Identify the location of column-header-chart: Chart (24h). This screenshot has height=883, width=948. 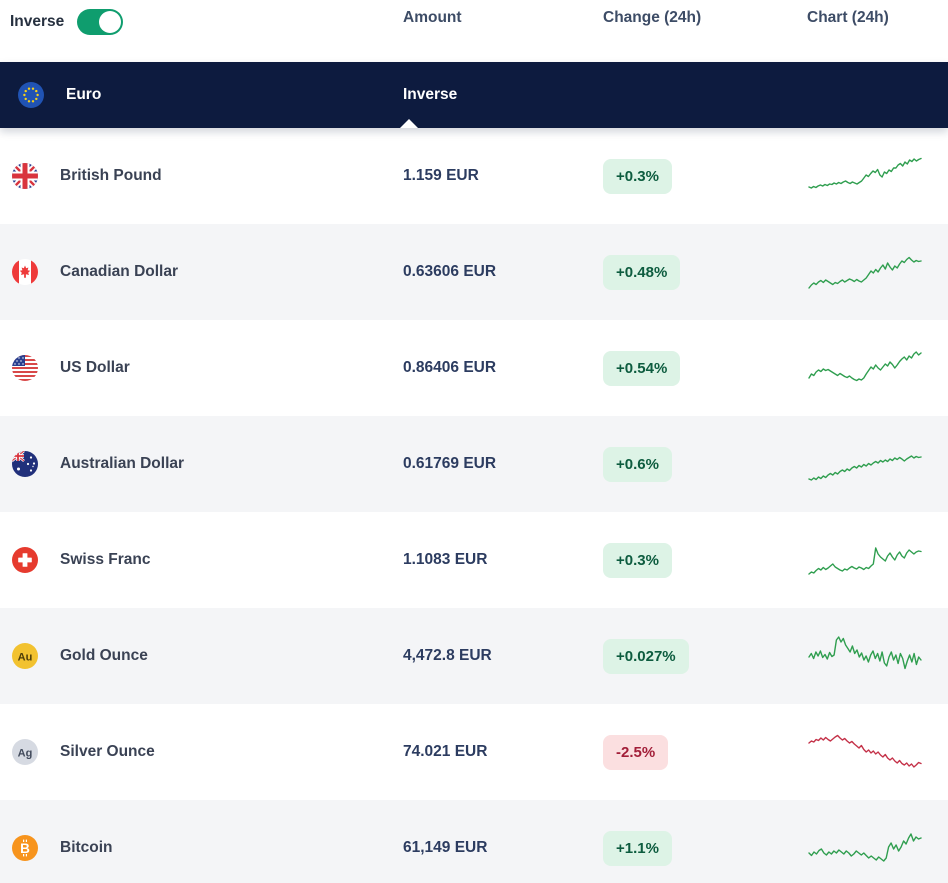
(848, 17).